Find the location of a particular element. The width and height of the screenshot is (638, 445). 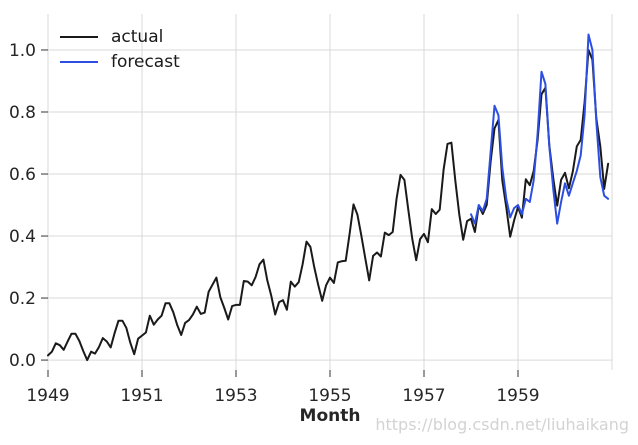

y-tick-label: 0.4 is located at coordinates (22, 237).